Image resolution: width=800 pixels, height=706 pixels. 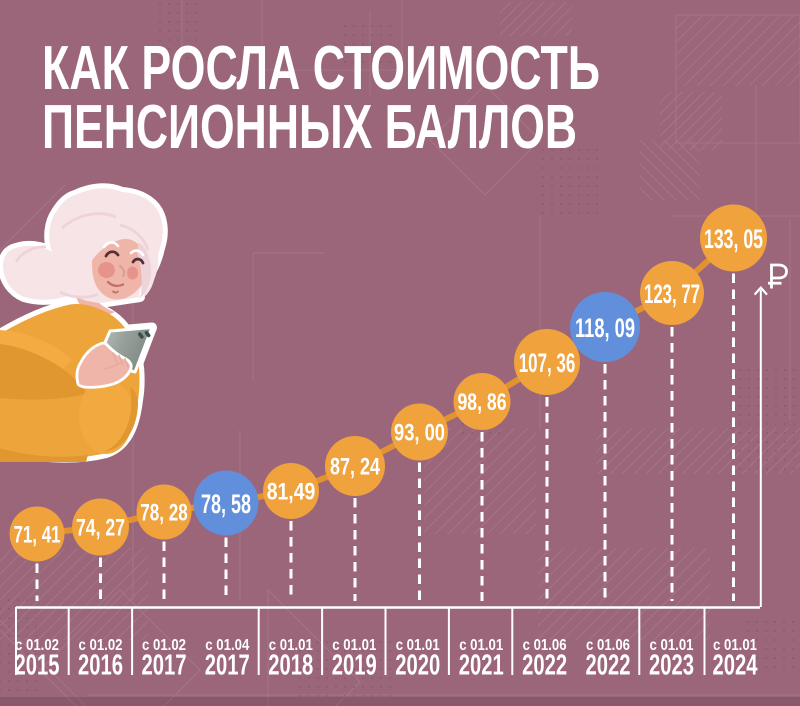 I want to click on svg-text: 2019, so click(x=354, y=666).